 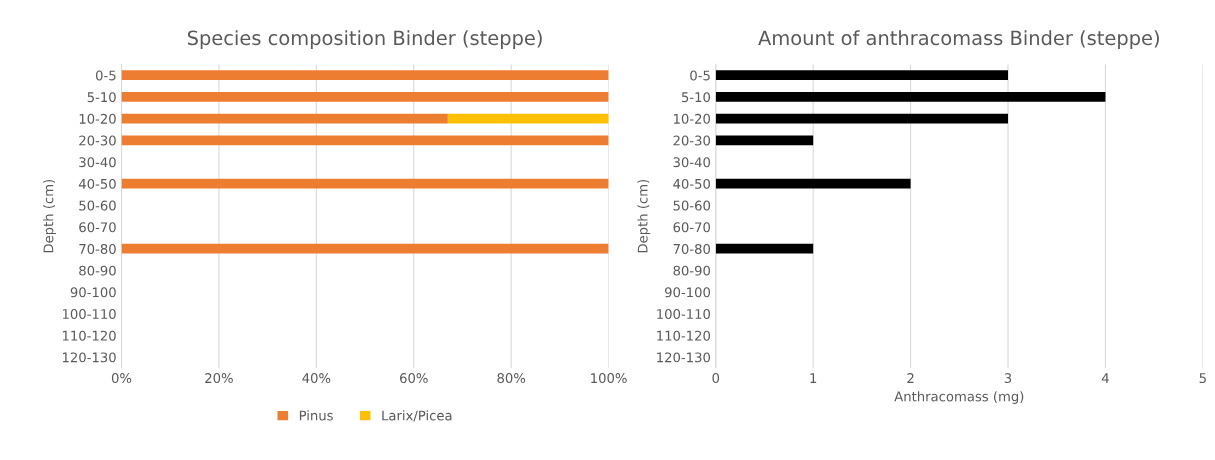 What do you see at coordinates (716, 378) in the screenshot?
I see `x-tick-label: 0` at bounding box center [716, 378].